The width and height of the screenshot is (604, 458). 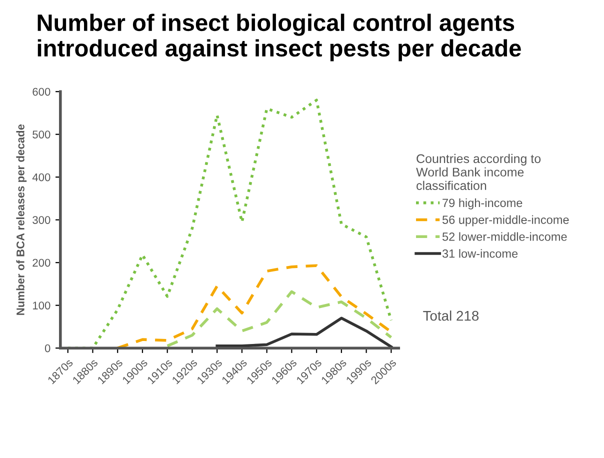 What do you see at coordinates (47, 348) in the screenshot?
I see `y-tick-label: 0` at bounding box center [47, 348].